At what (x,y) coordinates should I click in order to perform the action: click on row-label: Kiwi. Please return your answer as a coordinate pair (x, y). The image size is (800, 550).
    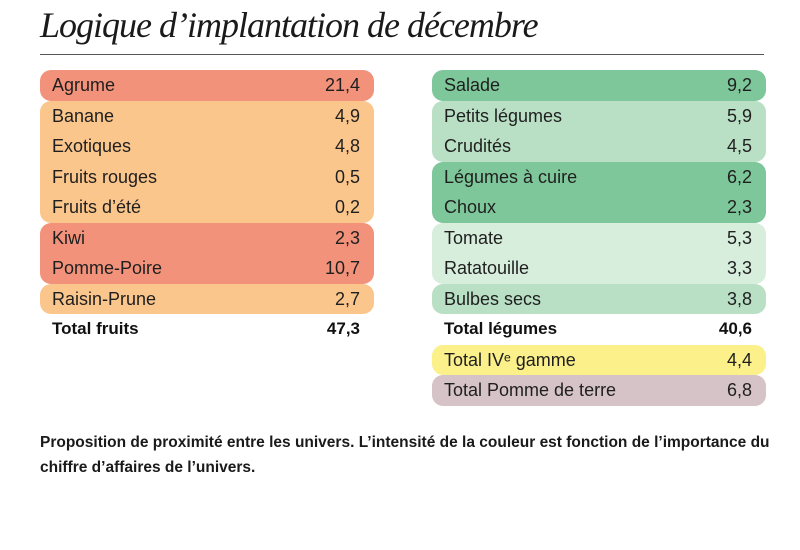
    Looking at the image, I should click on (69, 237).